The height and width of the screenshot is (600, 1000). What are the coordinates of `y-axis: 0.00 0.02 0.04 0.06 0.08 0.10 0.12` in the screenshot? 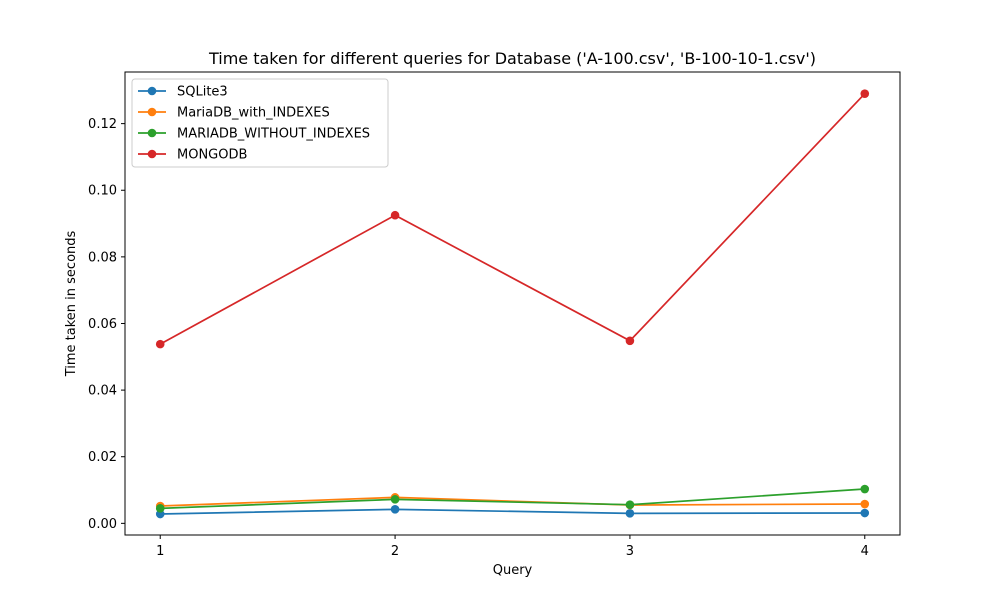 It's located at (106, 324).